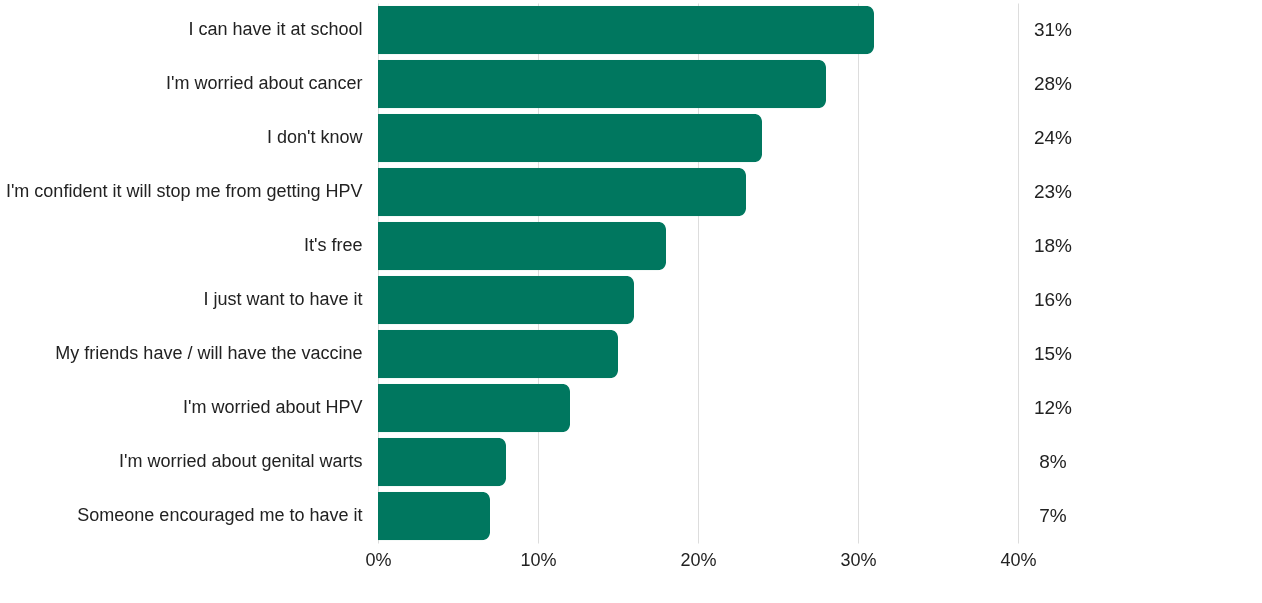 The width and height of the screenshot is (1262, 603). What do you see at coordinates (1053, 461) in the screenshot?
I see `data-label: 8%` at bounding box center [1053, 461].